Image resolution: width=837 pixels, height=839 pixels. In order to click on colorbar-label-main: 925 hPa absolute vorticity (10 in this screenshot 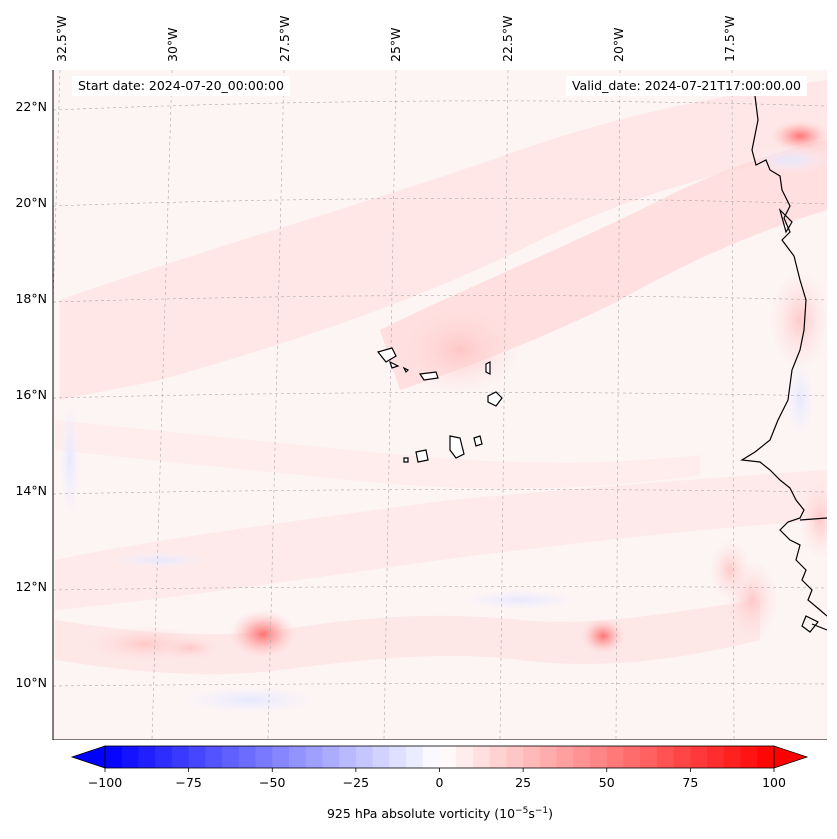, I will do `click(421, 814)`.